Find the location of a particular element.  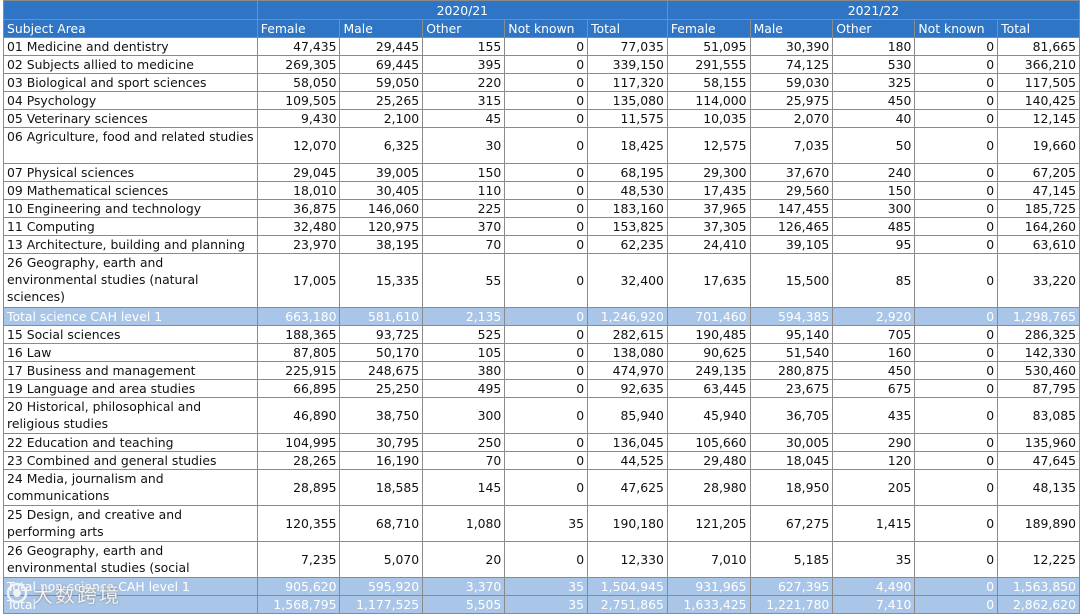

value-cell: 325 is located at coordinates (874, 82).